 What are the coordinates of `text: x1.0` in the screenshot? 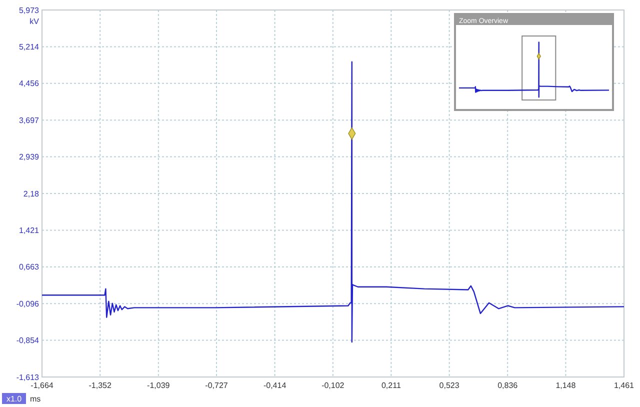 It's located at (14, 399).